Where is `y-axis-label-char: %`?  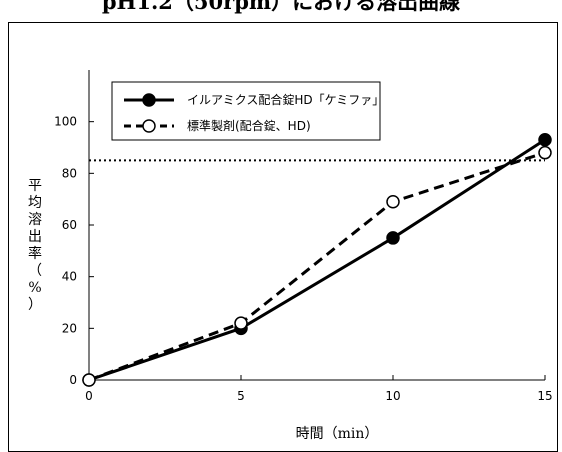
y-axis-label-char: % is located at coordinates (34, 288).